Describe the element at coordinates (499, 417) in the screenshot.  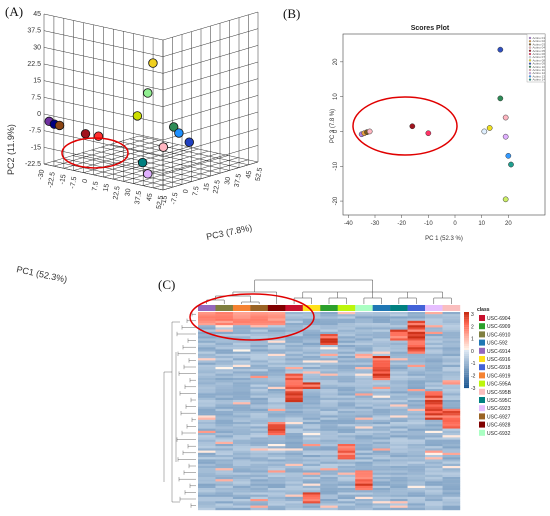
I see `class-legend-label: USC-6927` at that location.